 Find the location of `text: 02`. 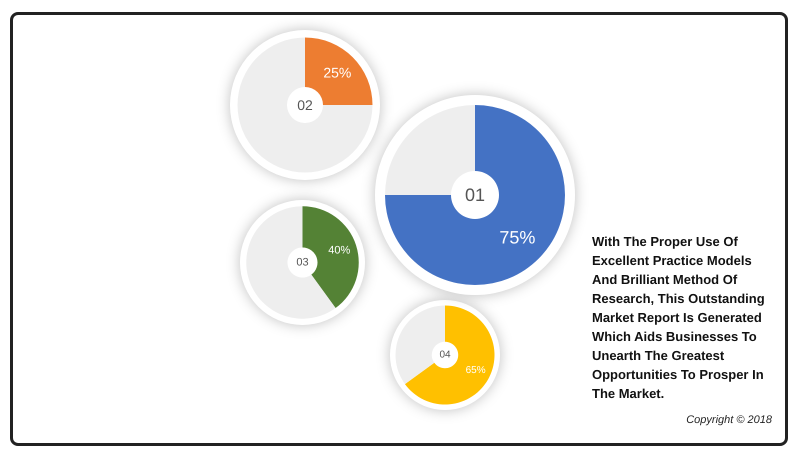

text: 02 is located at coordinates (305, 105).